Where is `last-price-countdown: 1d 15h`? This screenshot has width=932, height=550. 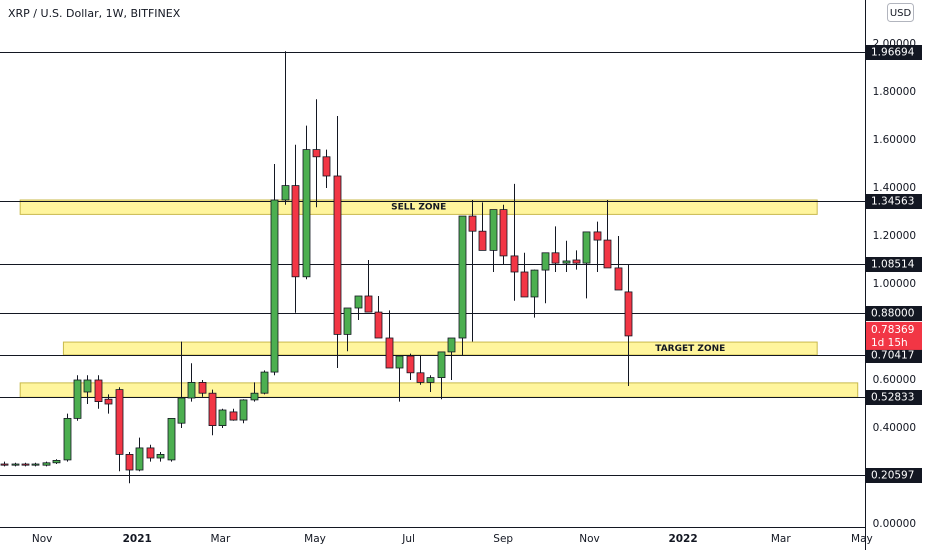
last-price-countdown: 1d 15h is located at coordinates (889, 343).